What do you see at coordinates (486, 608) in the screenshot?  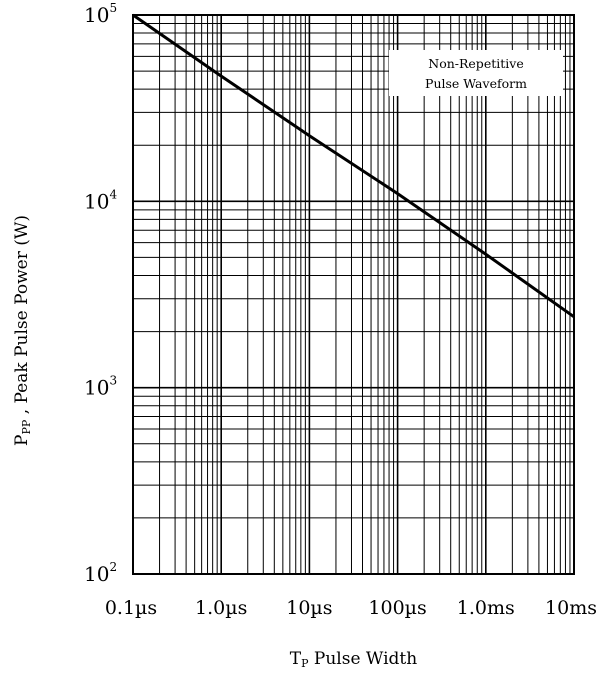 I see `x-tick-label: 1.0ms` at bounding box center [486, 608].